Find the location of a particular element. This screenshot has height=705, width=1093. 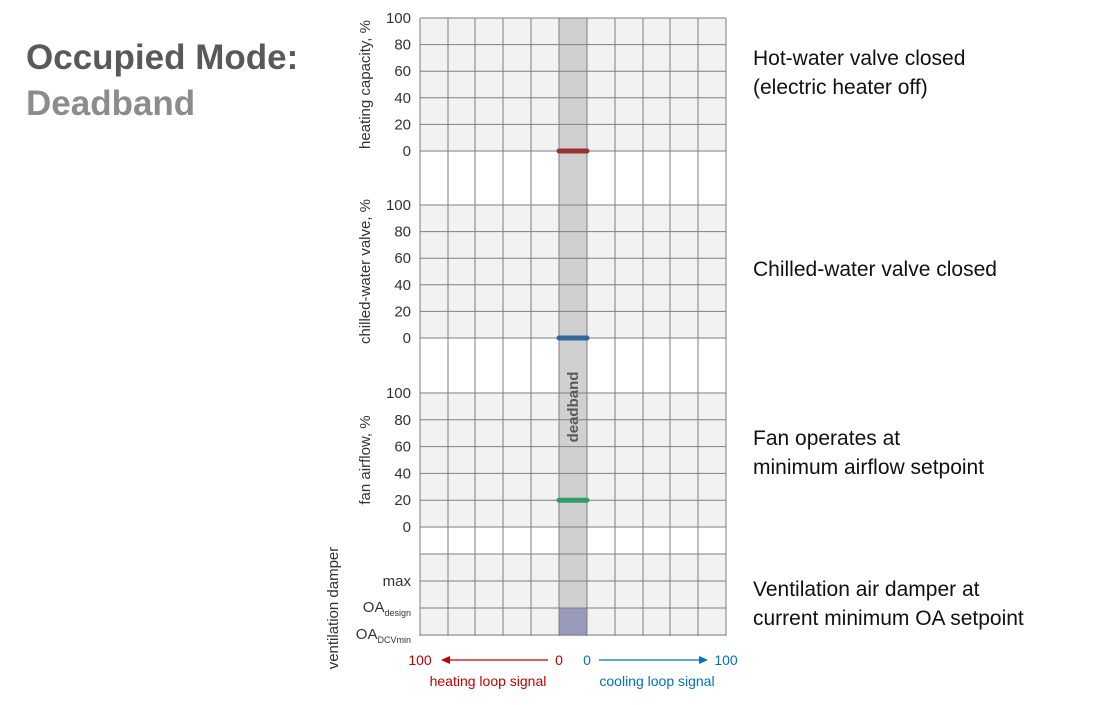

deadband-band is located at coordinates (573, 327).